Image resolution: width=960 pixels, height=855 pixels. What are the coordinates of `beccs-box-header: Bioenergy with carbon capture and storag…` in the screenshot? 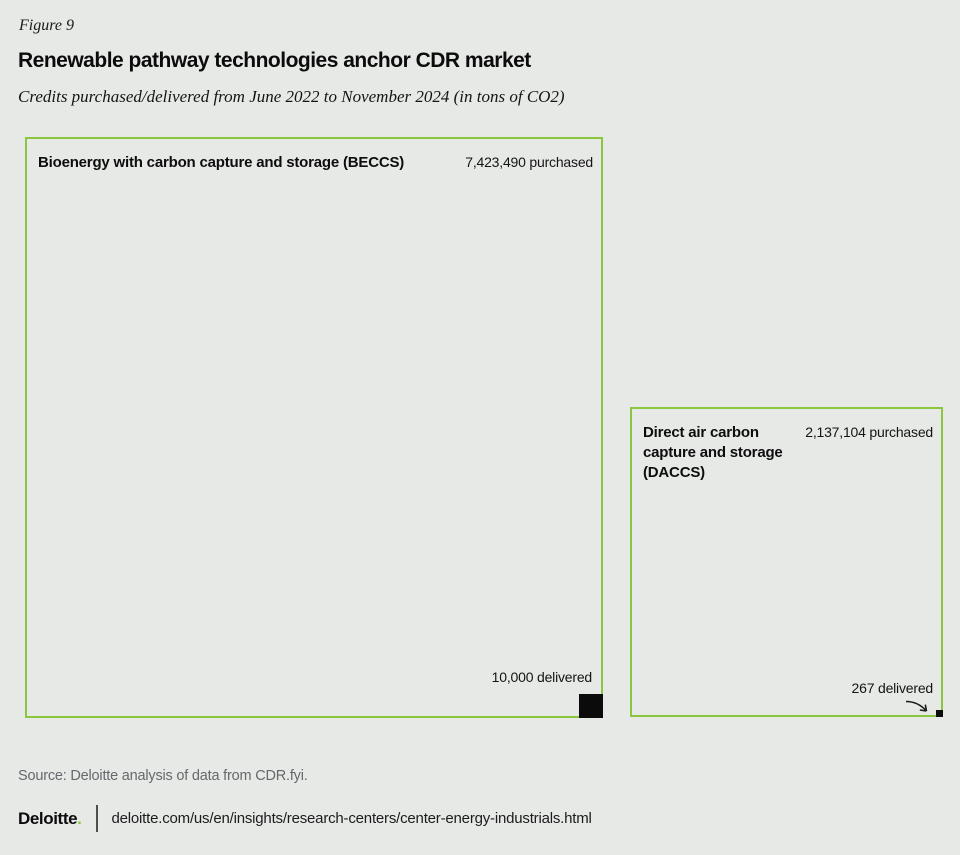 It's located at (315, 163).